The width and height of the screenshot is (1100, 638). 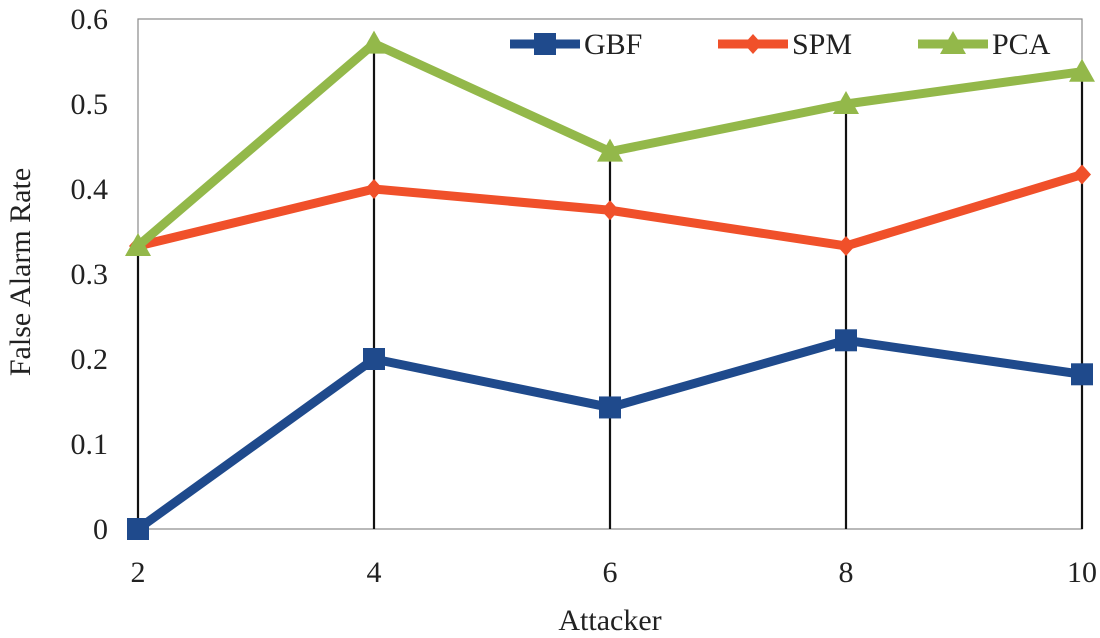 What do you see at coordinates (545, 44) in the screenshot?
I see `legend-marker-gbf` at bounding box center [545, 44].